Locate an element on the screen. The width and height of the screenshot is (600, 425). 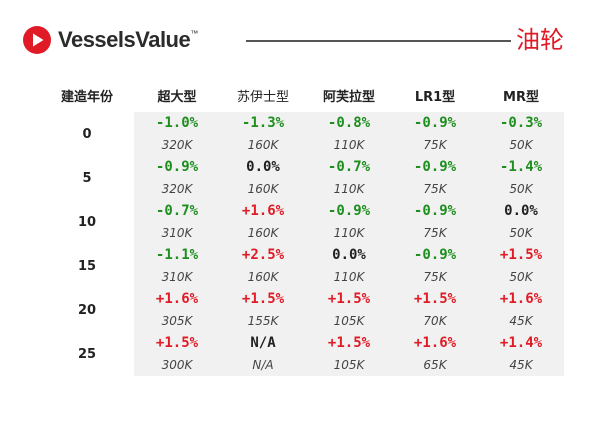
table-header-row: 建造年份 超大型 苏伊士型 阿芙拉型 LR1型 MR型 is located at coordinates (302, 95).